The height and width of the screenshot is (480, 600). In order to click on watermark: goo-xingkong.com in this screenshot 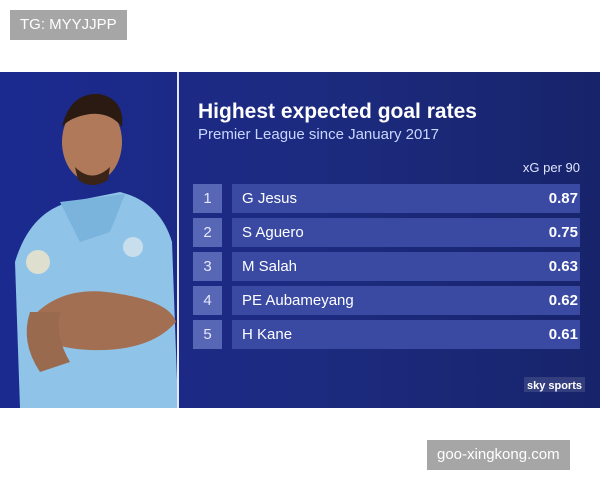, I will do `click(498, 455)`.